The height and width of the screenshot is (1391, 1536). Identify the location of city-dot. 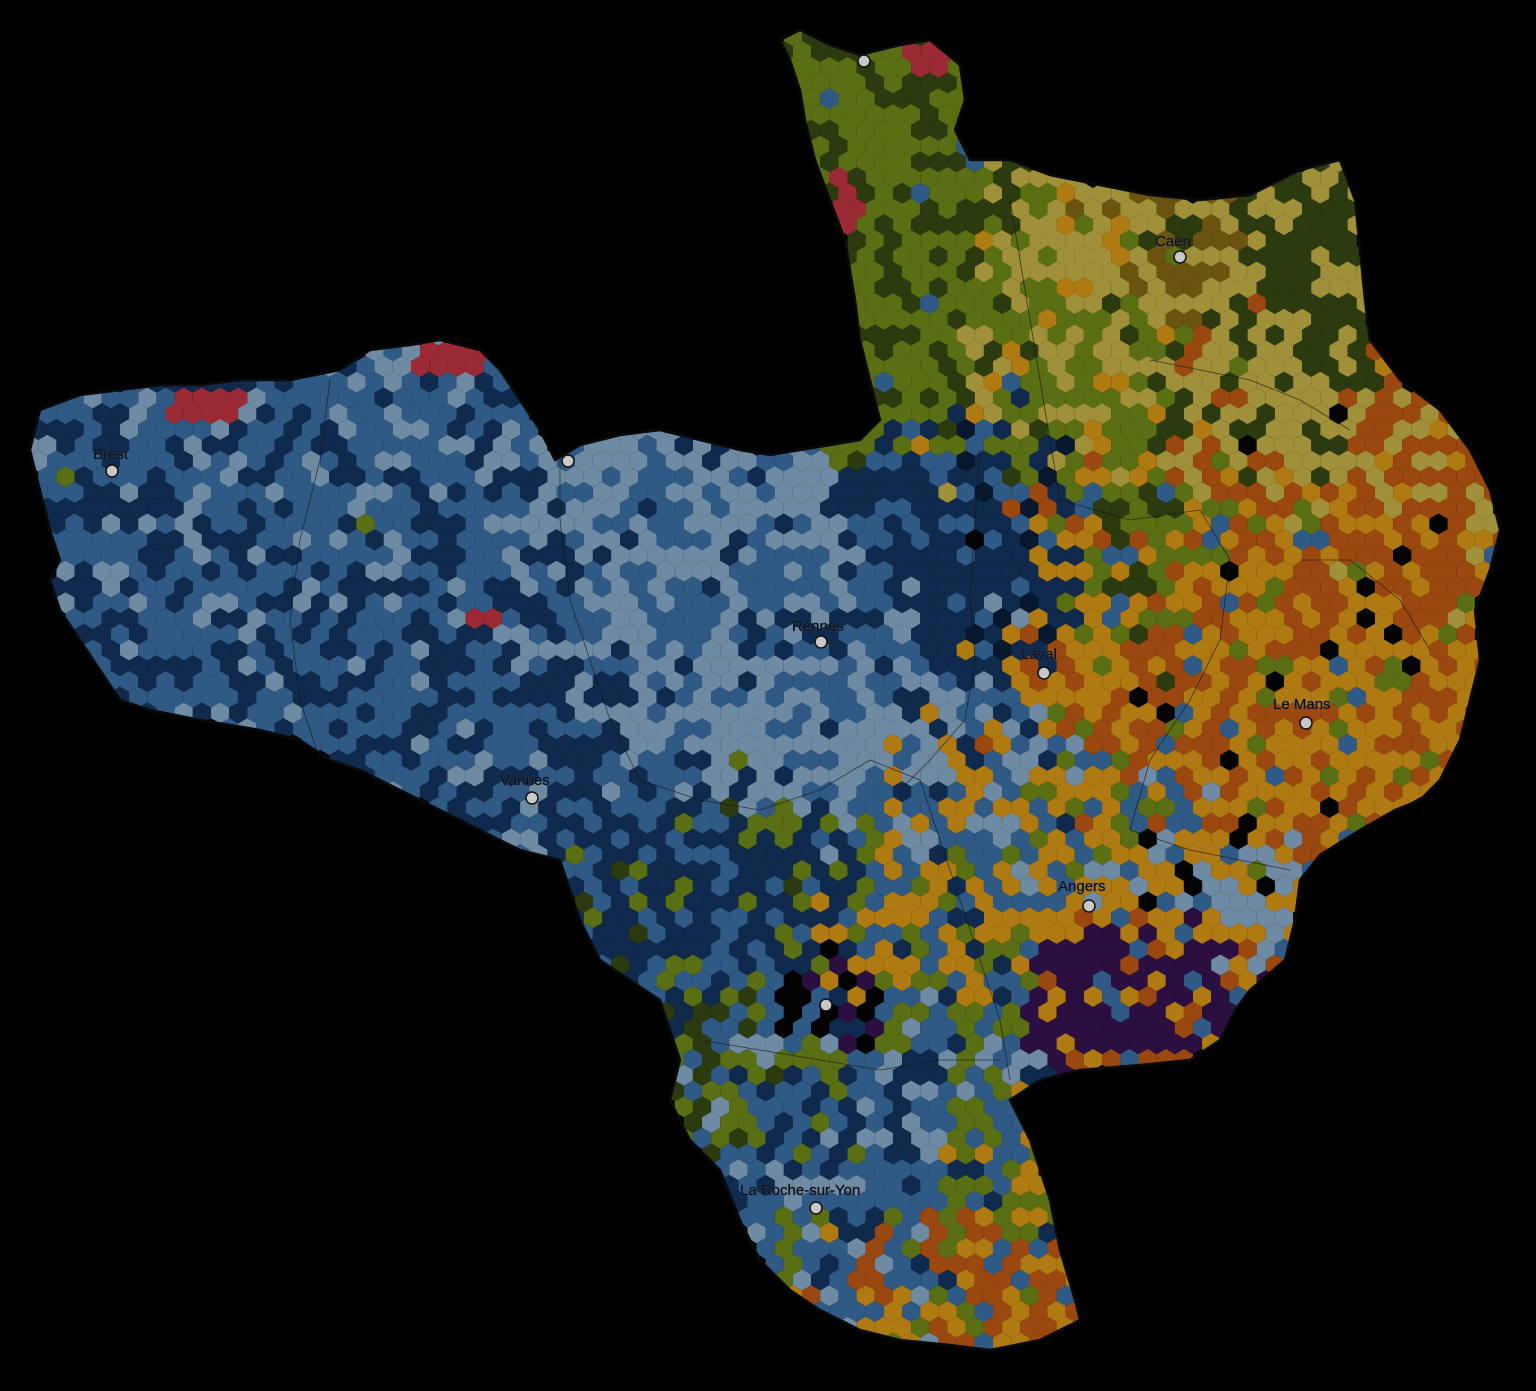
(112, 471).